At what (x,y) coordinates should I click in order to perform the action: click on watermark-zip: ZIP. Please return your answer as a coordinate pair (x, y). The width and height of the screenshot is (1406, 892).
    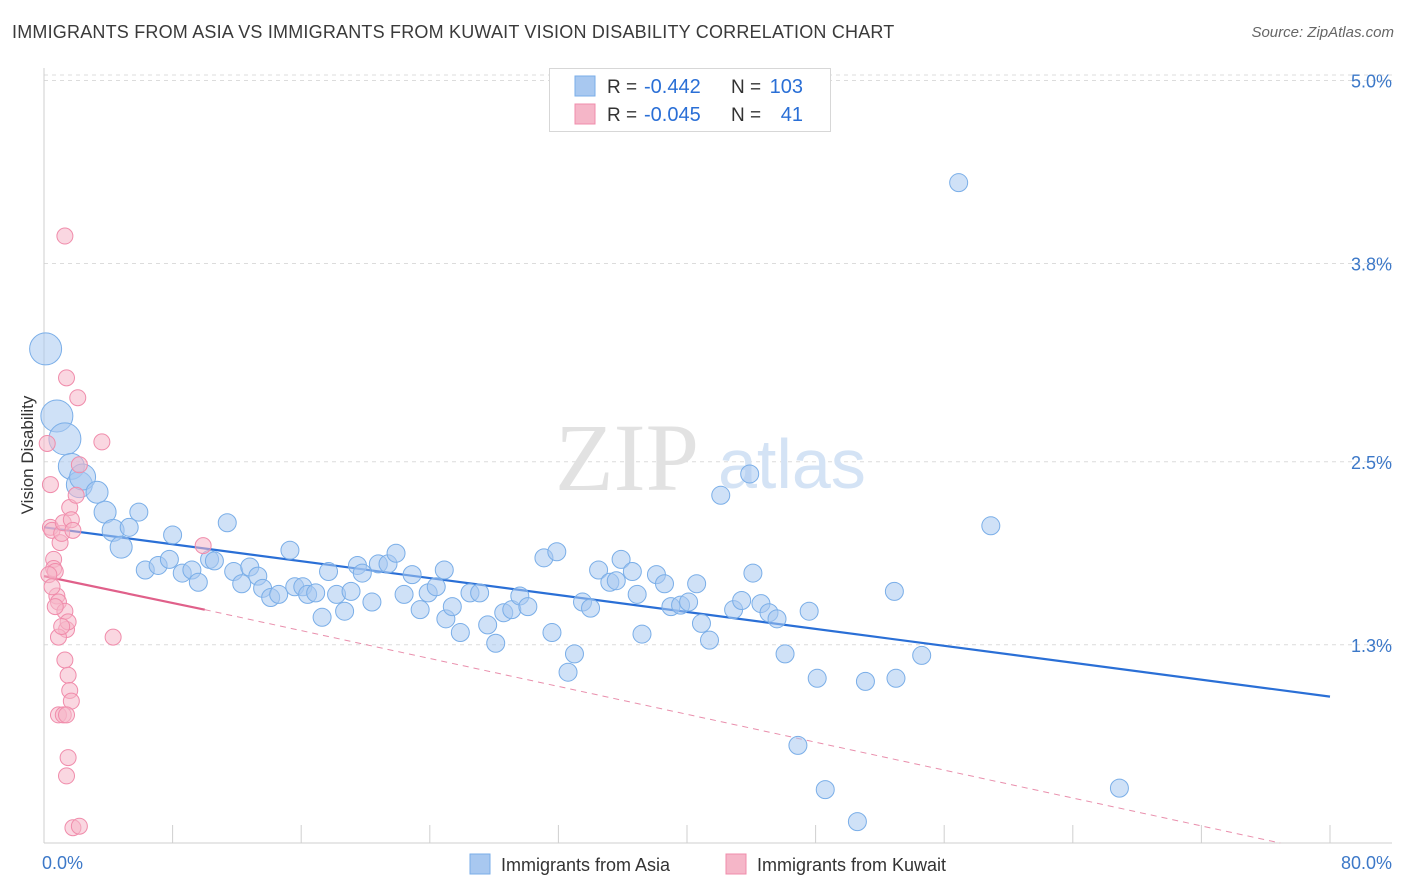
    Looking at the image, I should click on (627, 457).